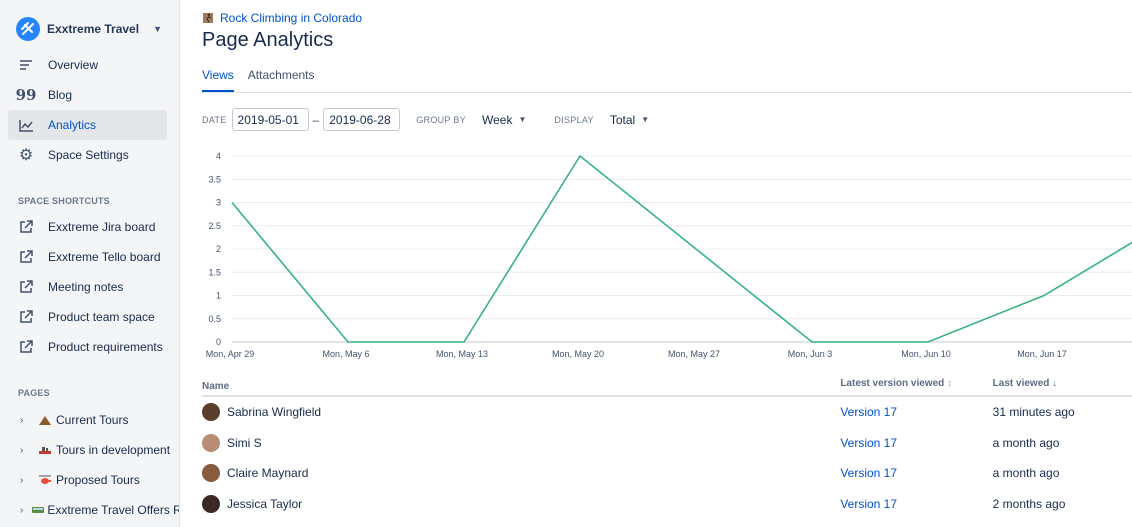  I want to click on sort-icon: ↕, so click(950, 383).